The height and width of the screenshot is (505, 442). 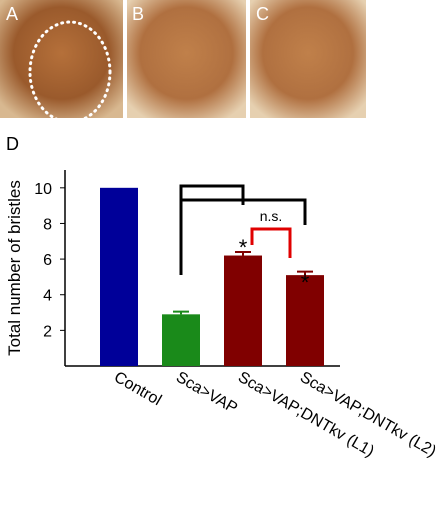 I want to click on x-tick-label: Sca>VAP, so click(x=206, y=393).